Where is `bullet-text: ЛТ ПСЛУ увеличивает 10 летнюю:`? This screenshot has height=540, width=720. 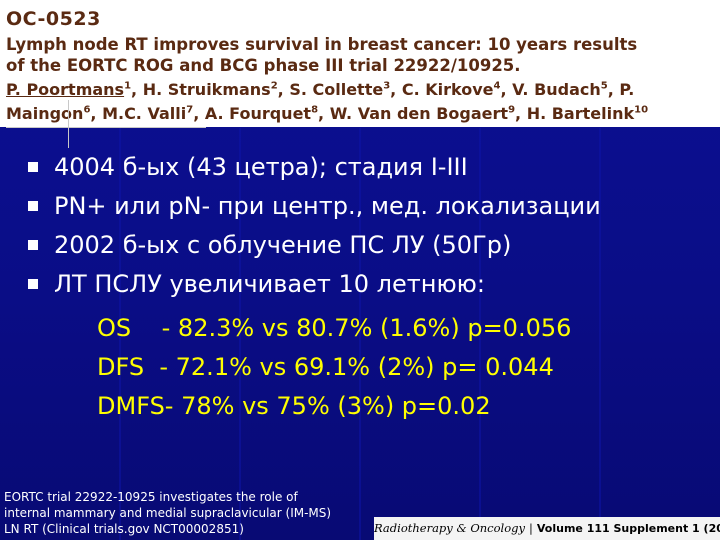 bullet-text: ЛТ ПСЛУ увеличивает 10 летнюю: is located at coordinates (269, 284).